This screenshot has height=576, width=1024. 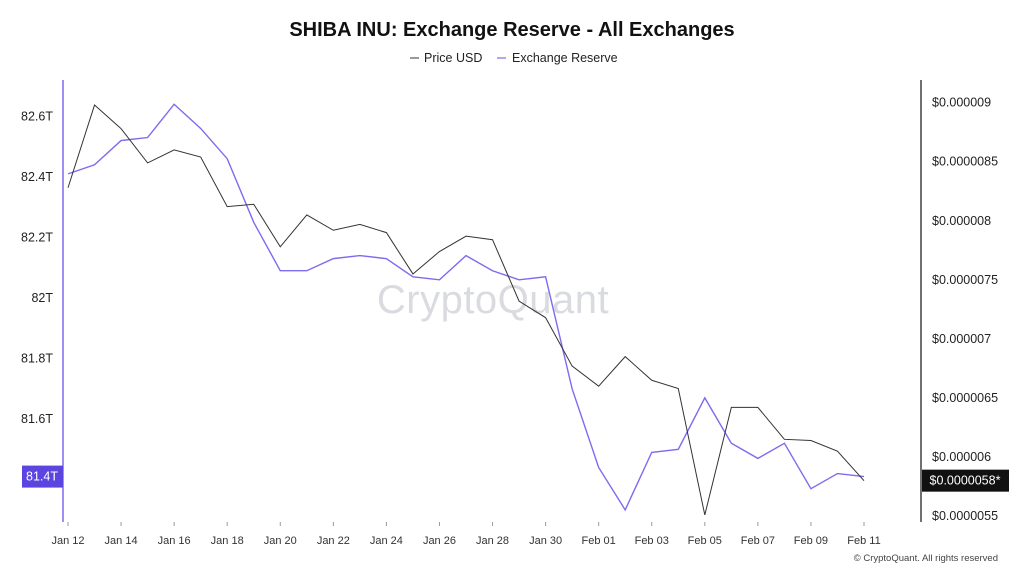 I want to click on x-tick-label: Jan 24, so click(x=386, y=541).